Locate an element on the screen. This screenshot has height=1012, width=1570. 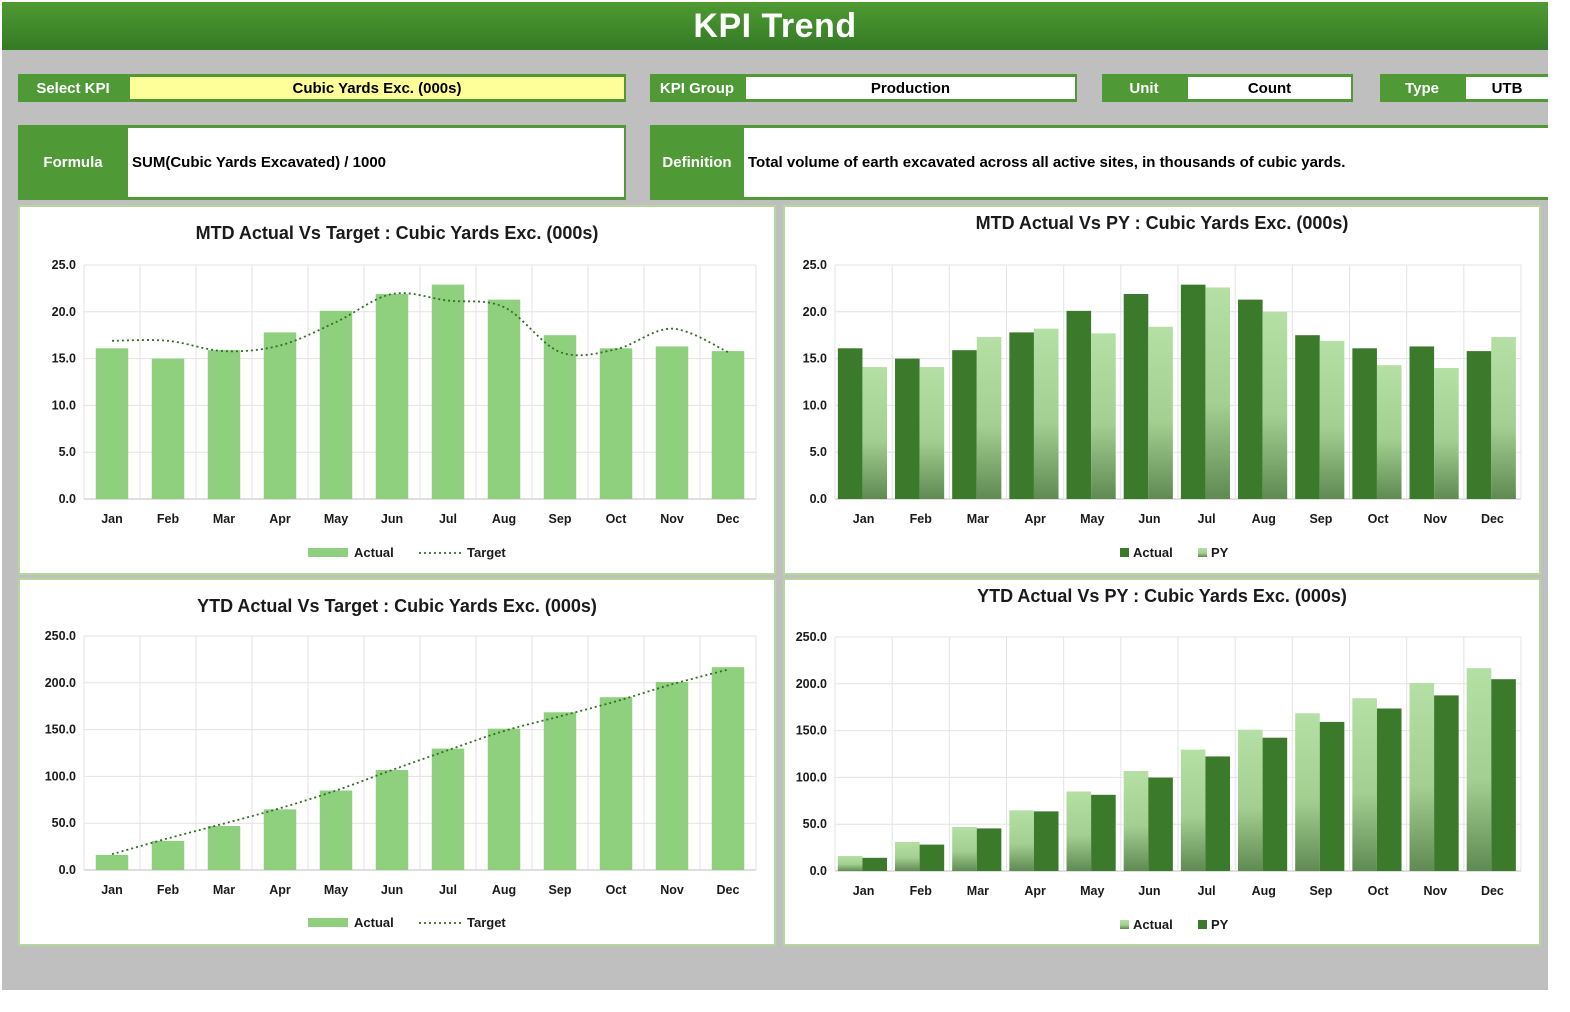
y-tick-label: 150.0 is located at coordinates (60, 730).